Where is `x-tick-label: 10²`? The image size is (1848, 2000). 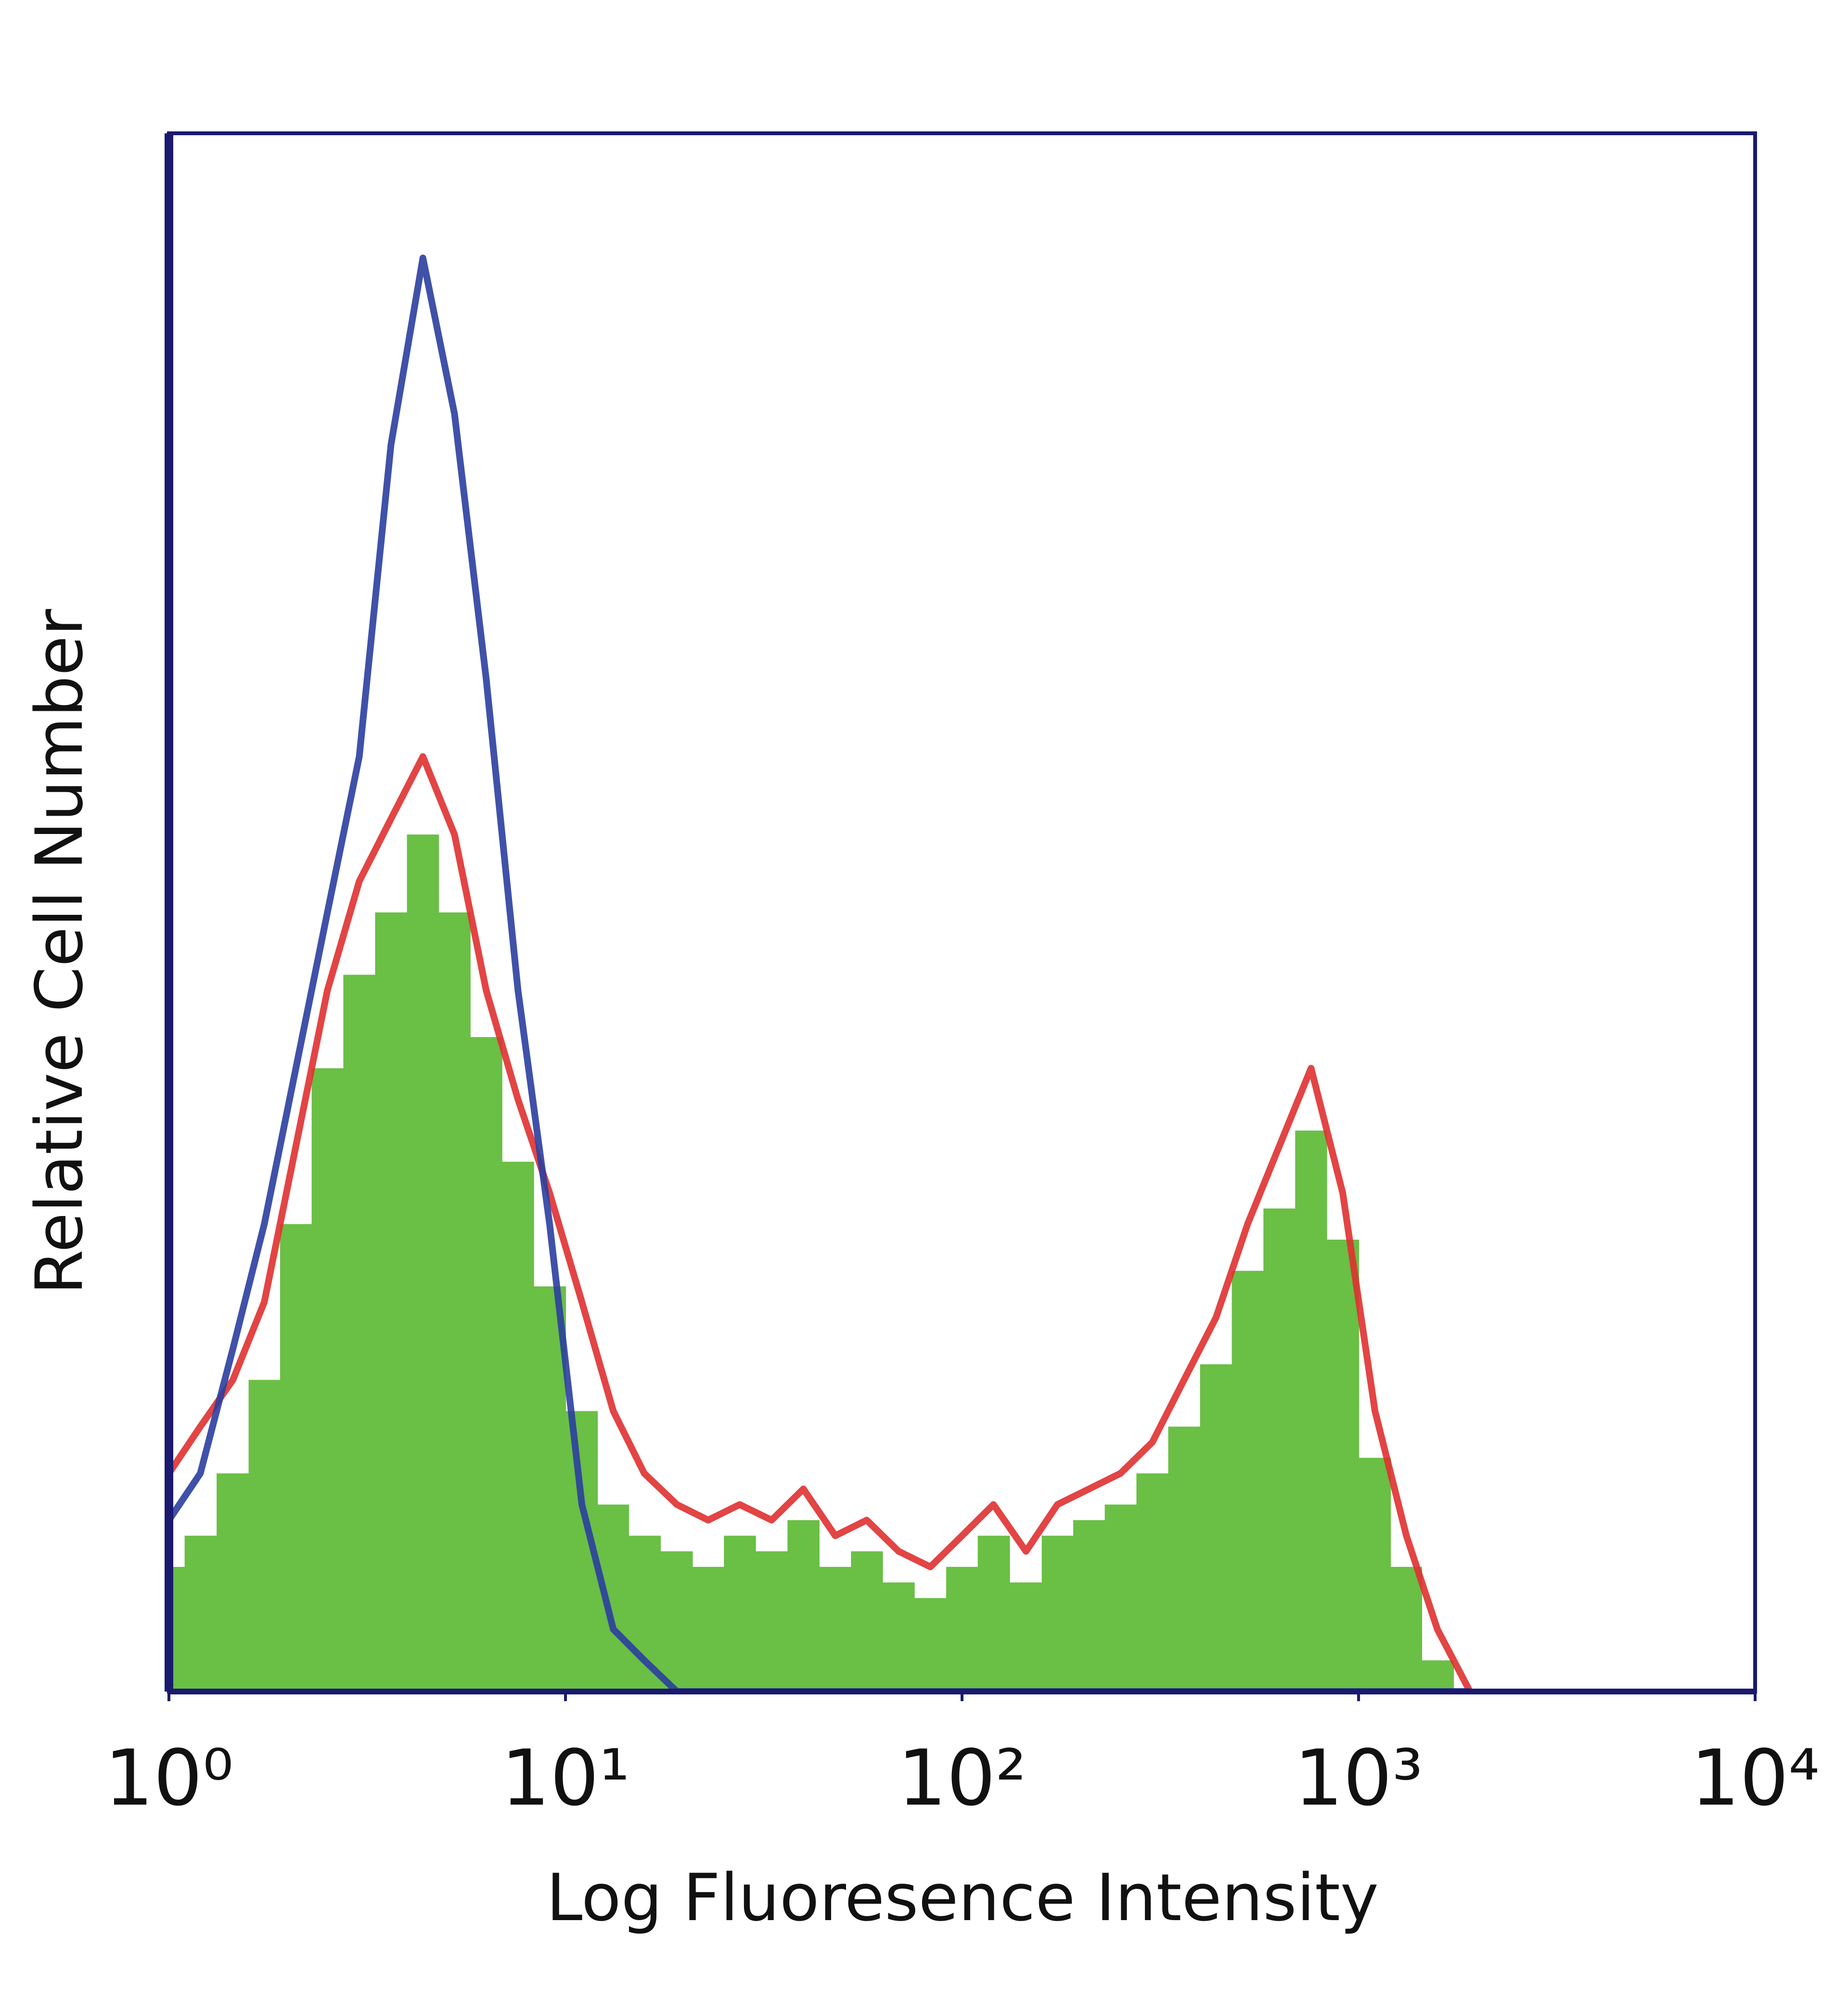 x-tick-label: 10² is located at coordinates (962, 1778).